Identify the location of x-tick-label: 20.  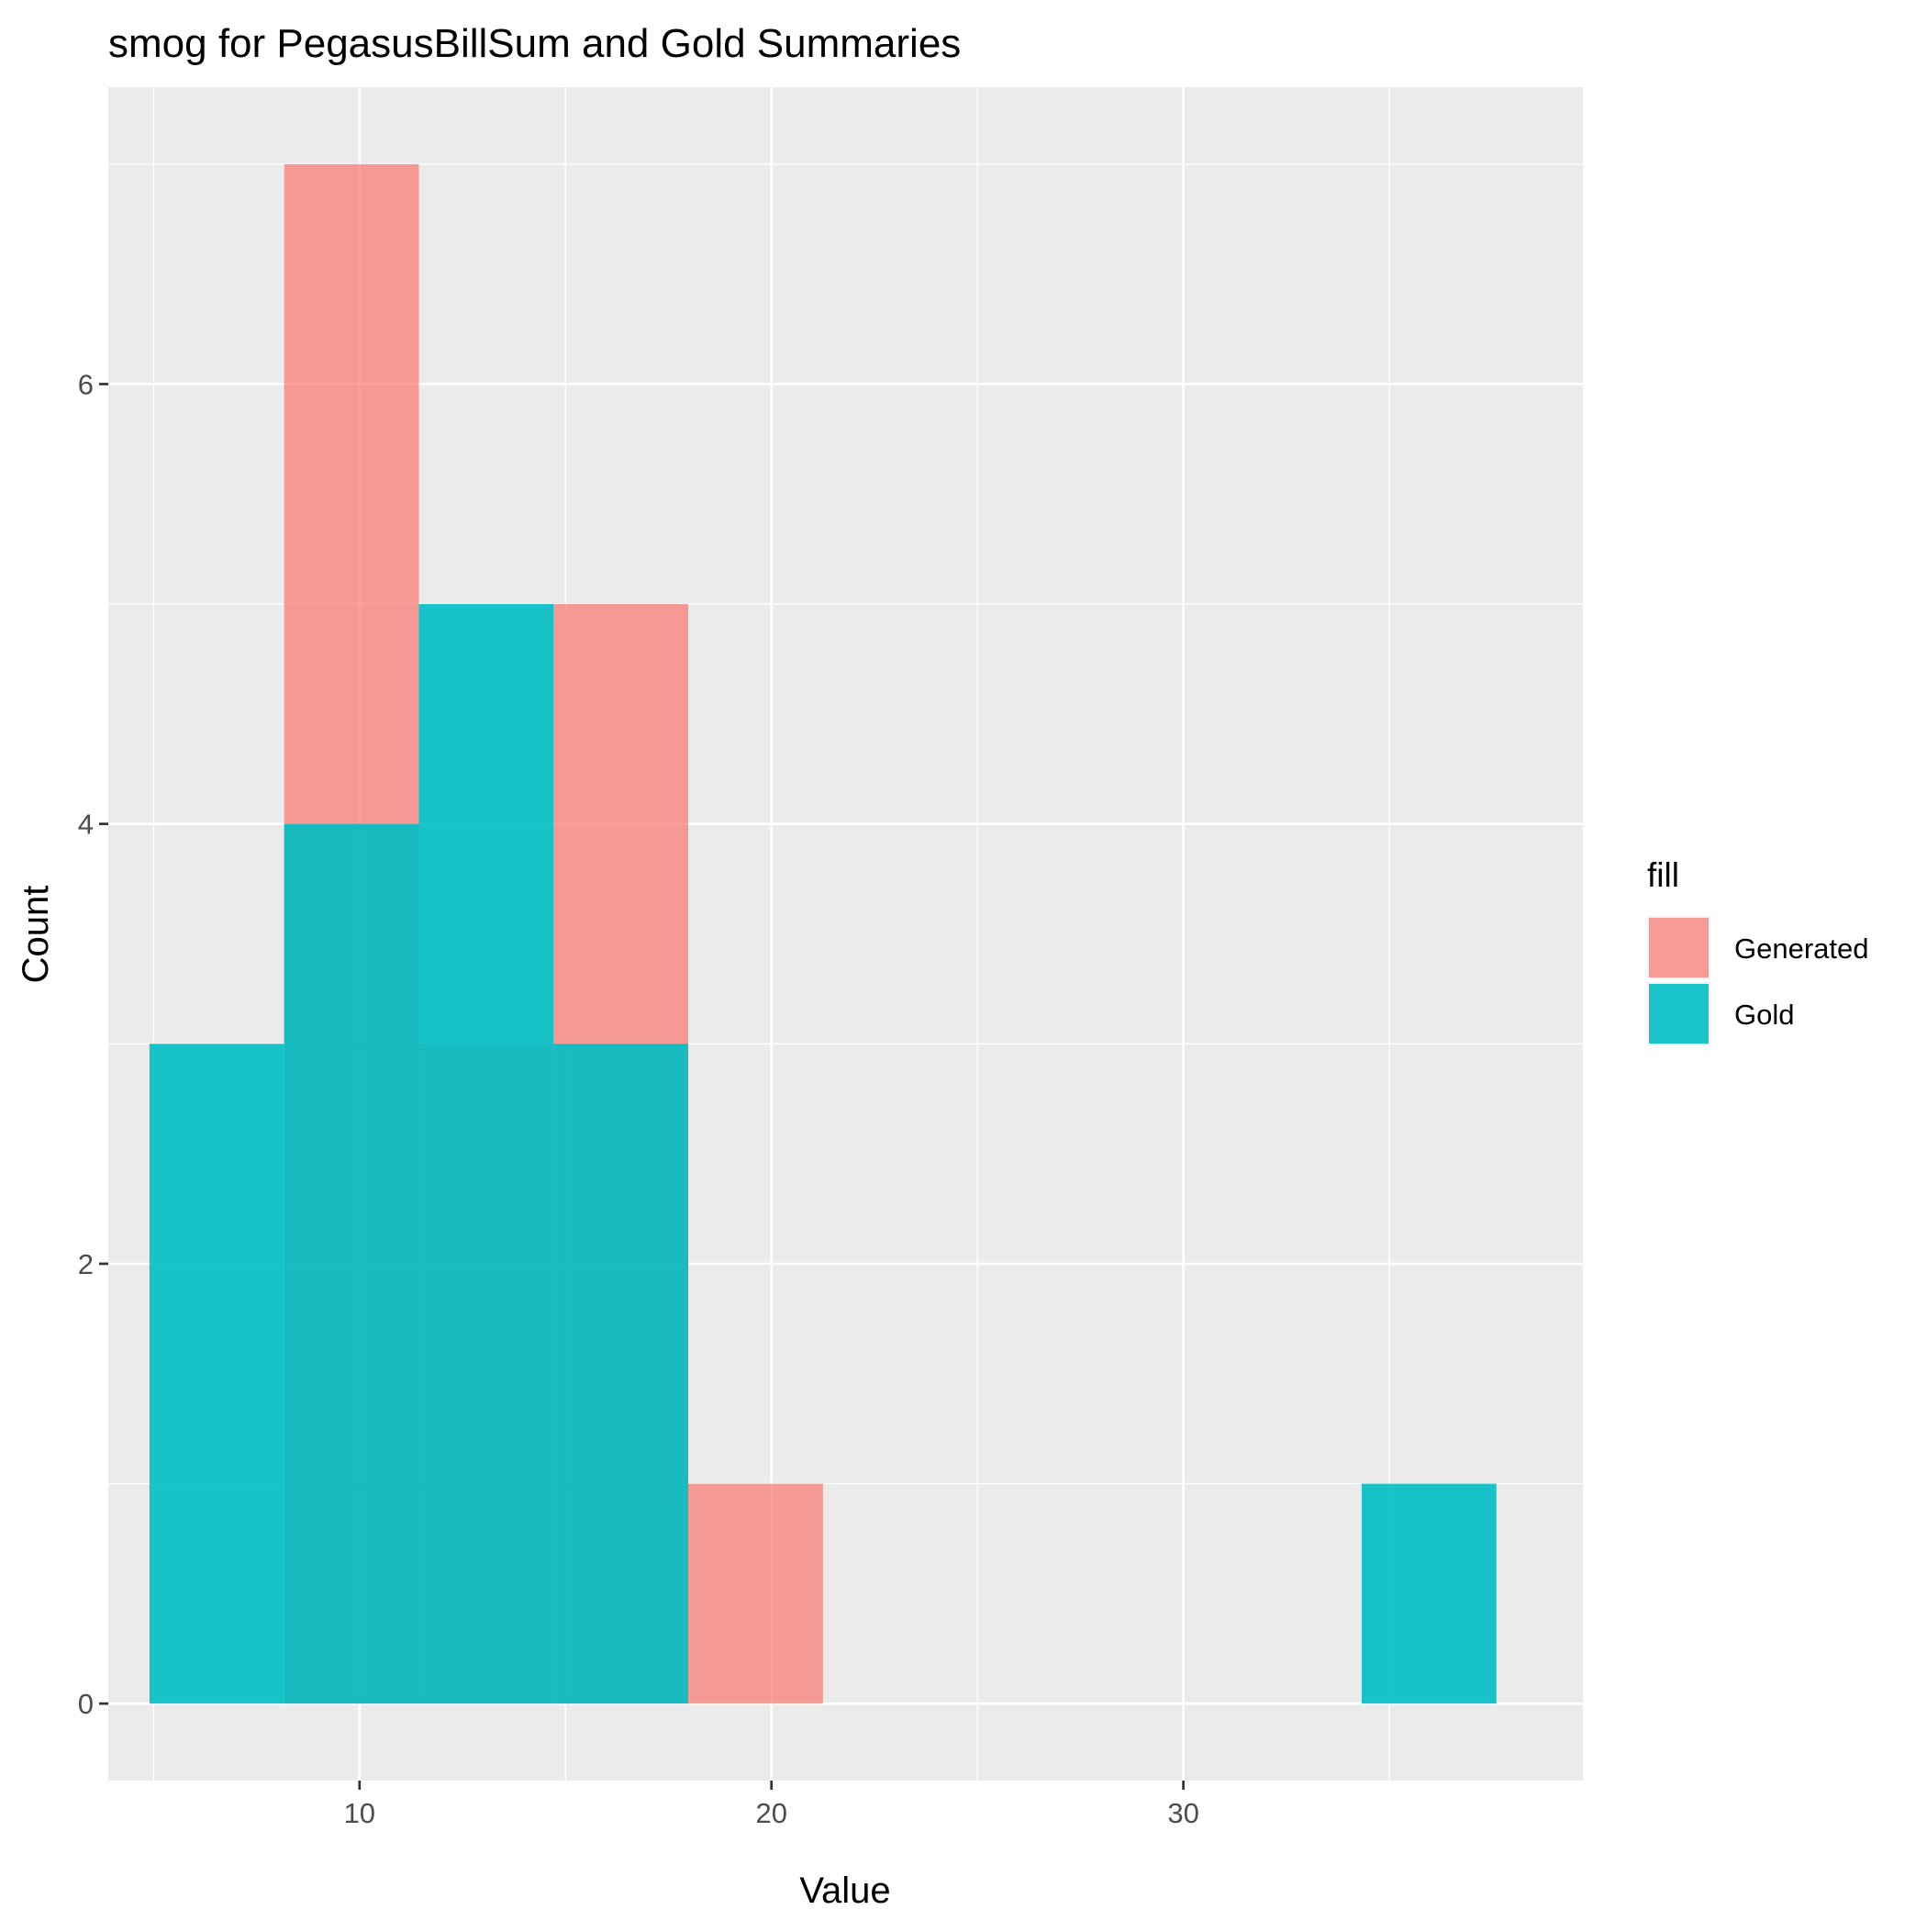
(770, 1813).